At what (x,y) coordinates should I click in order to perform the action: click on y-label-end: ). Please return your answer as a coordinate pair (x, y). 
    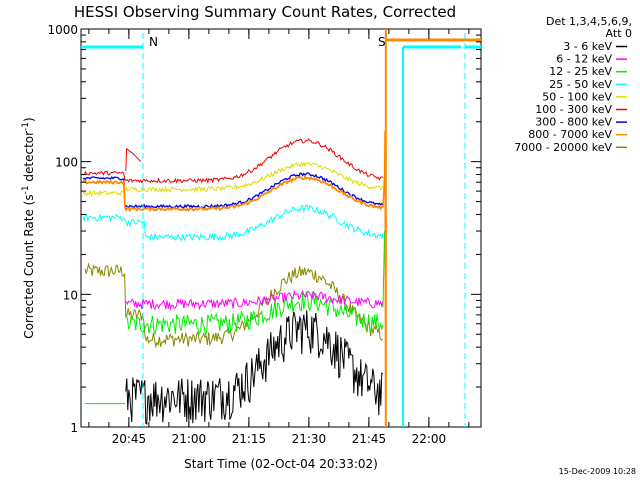
    Looking at the image, I should click on (29, 119).